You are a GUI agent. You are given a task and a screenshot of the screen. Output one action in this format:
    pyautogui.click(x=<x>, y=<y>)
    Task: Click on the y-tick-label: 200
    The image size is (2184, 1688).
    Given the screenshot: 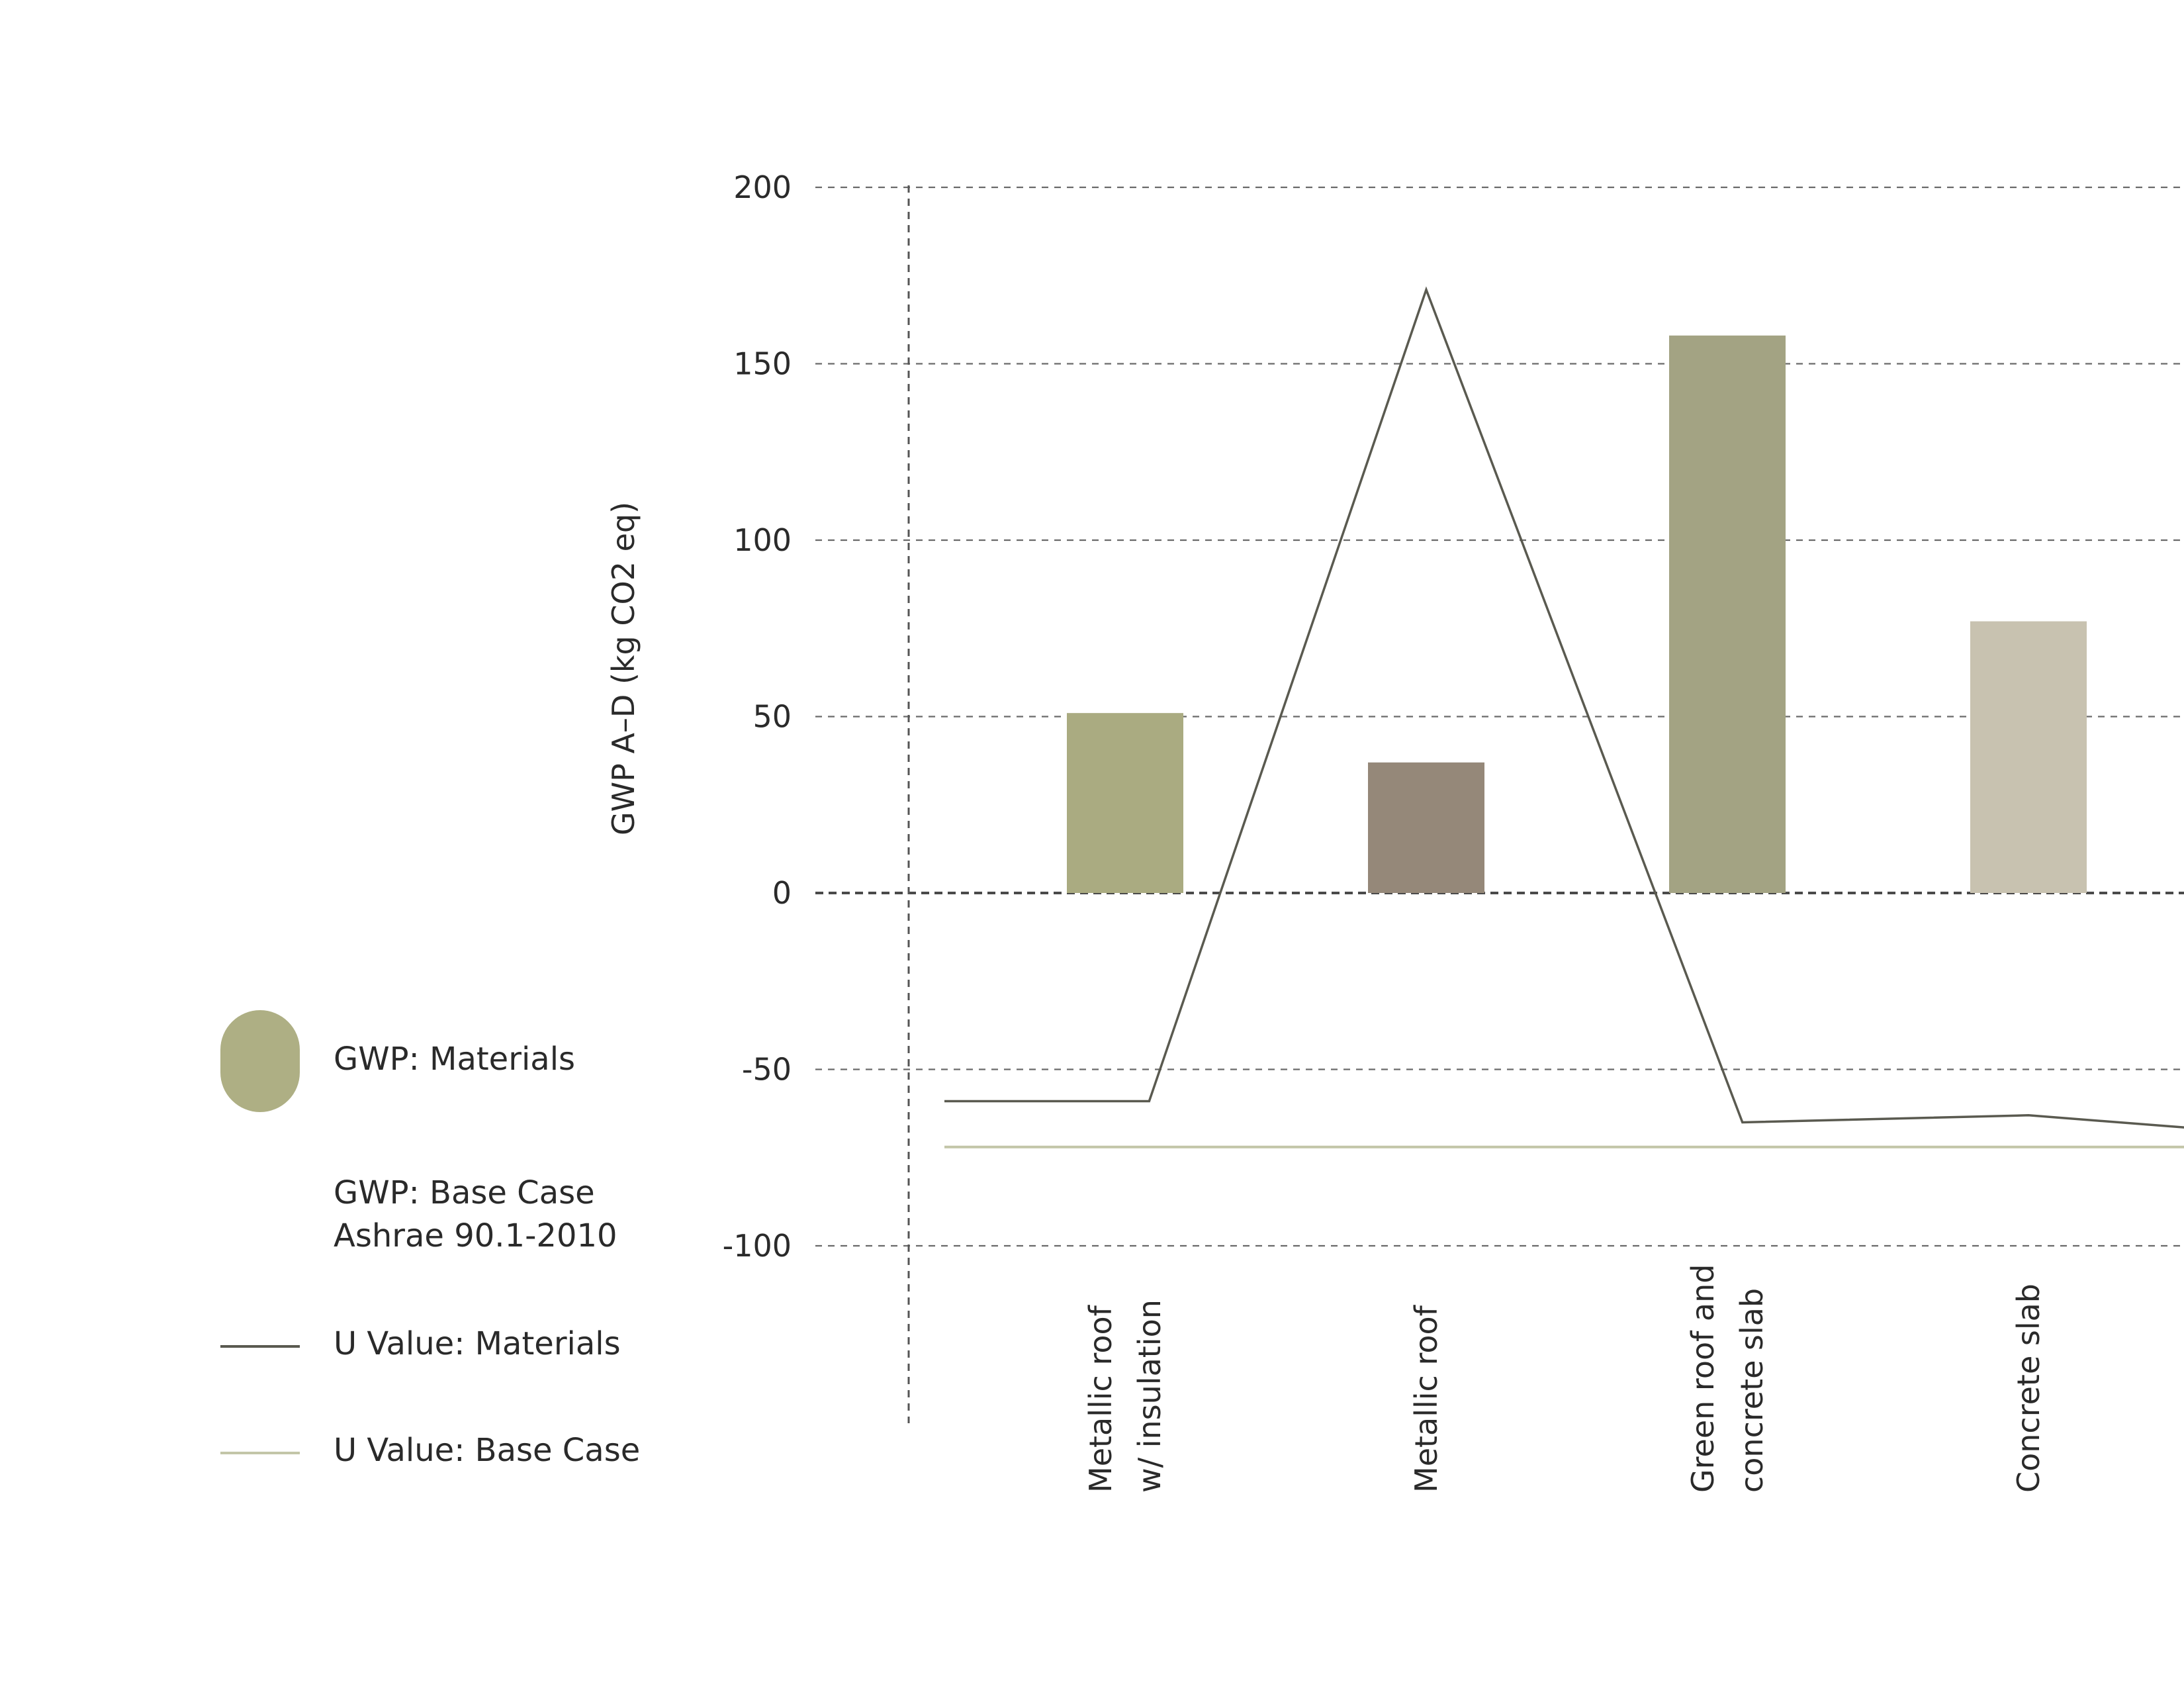 What is the action you would take?
    pyautogui.click(x=762, y=187)
    